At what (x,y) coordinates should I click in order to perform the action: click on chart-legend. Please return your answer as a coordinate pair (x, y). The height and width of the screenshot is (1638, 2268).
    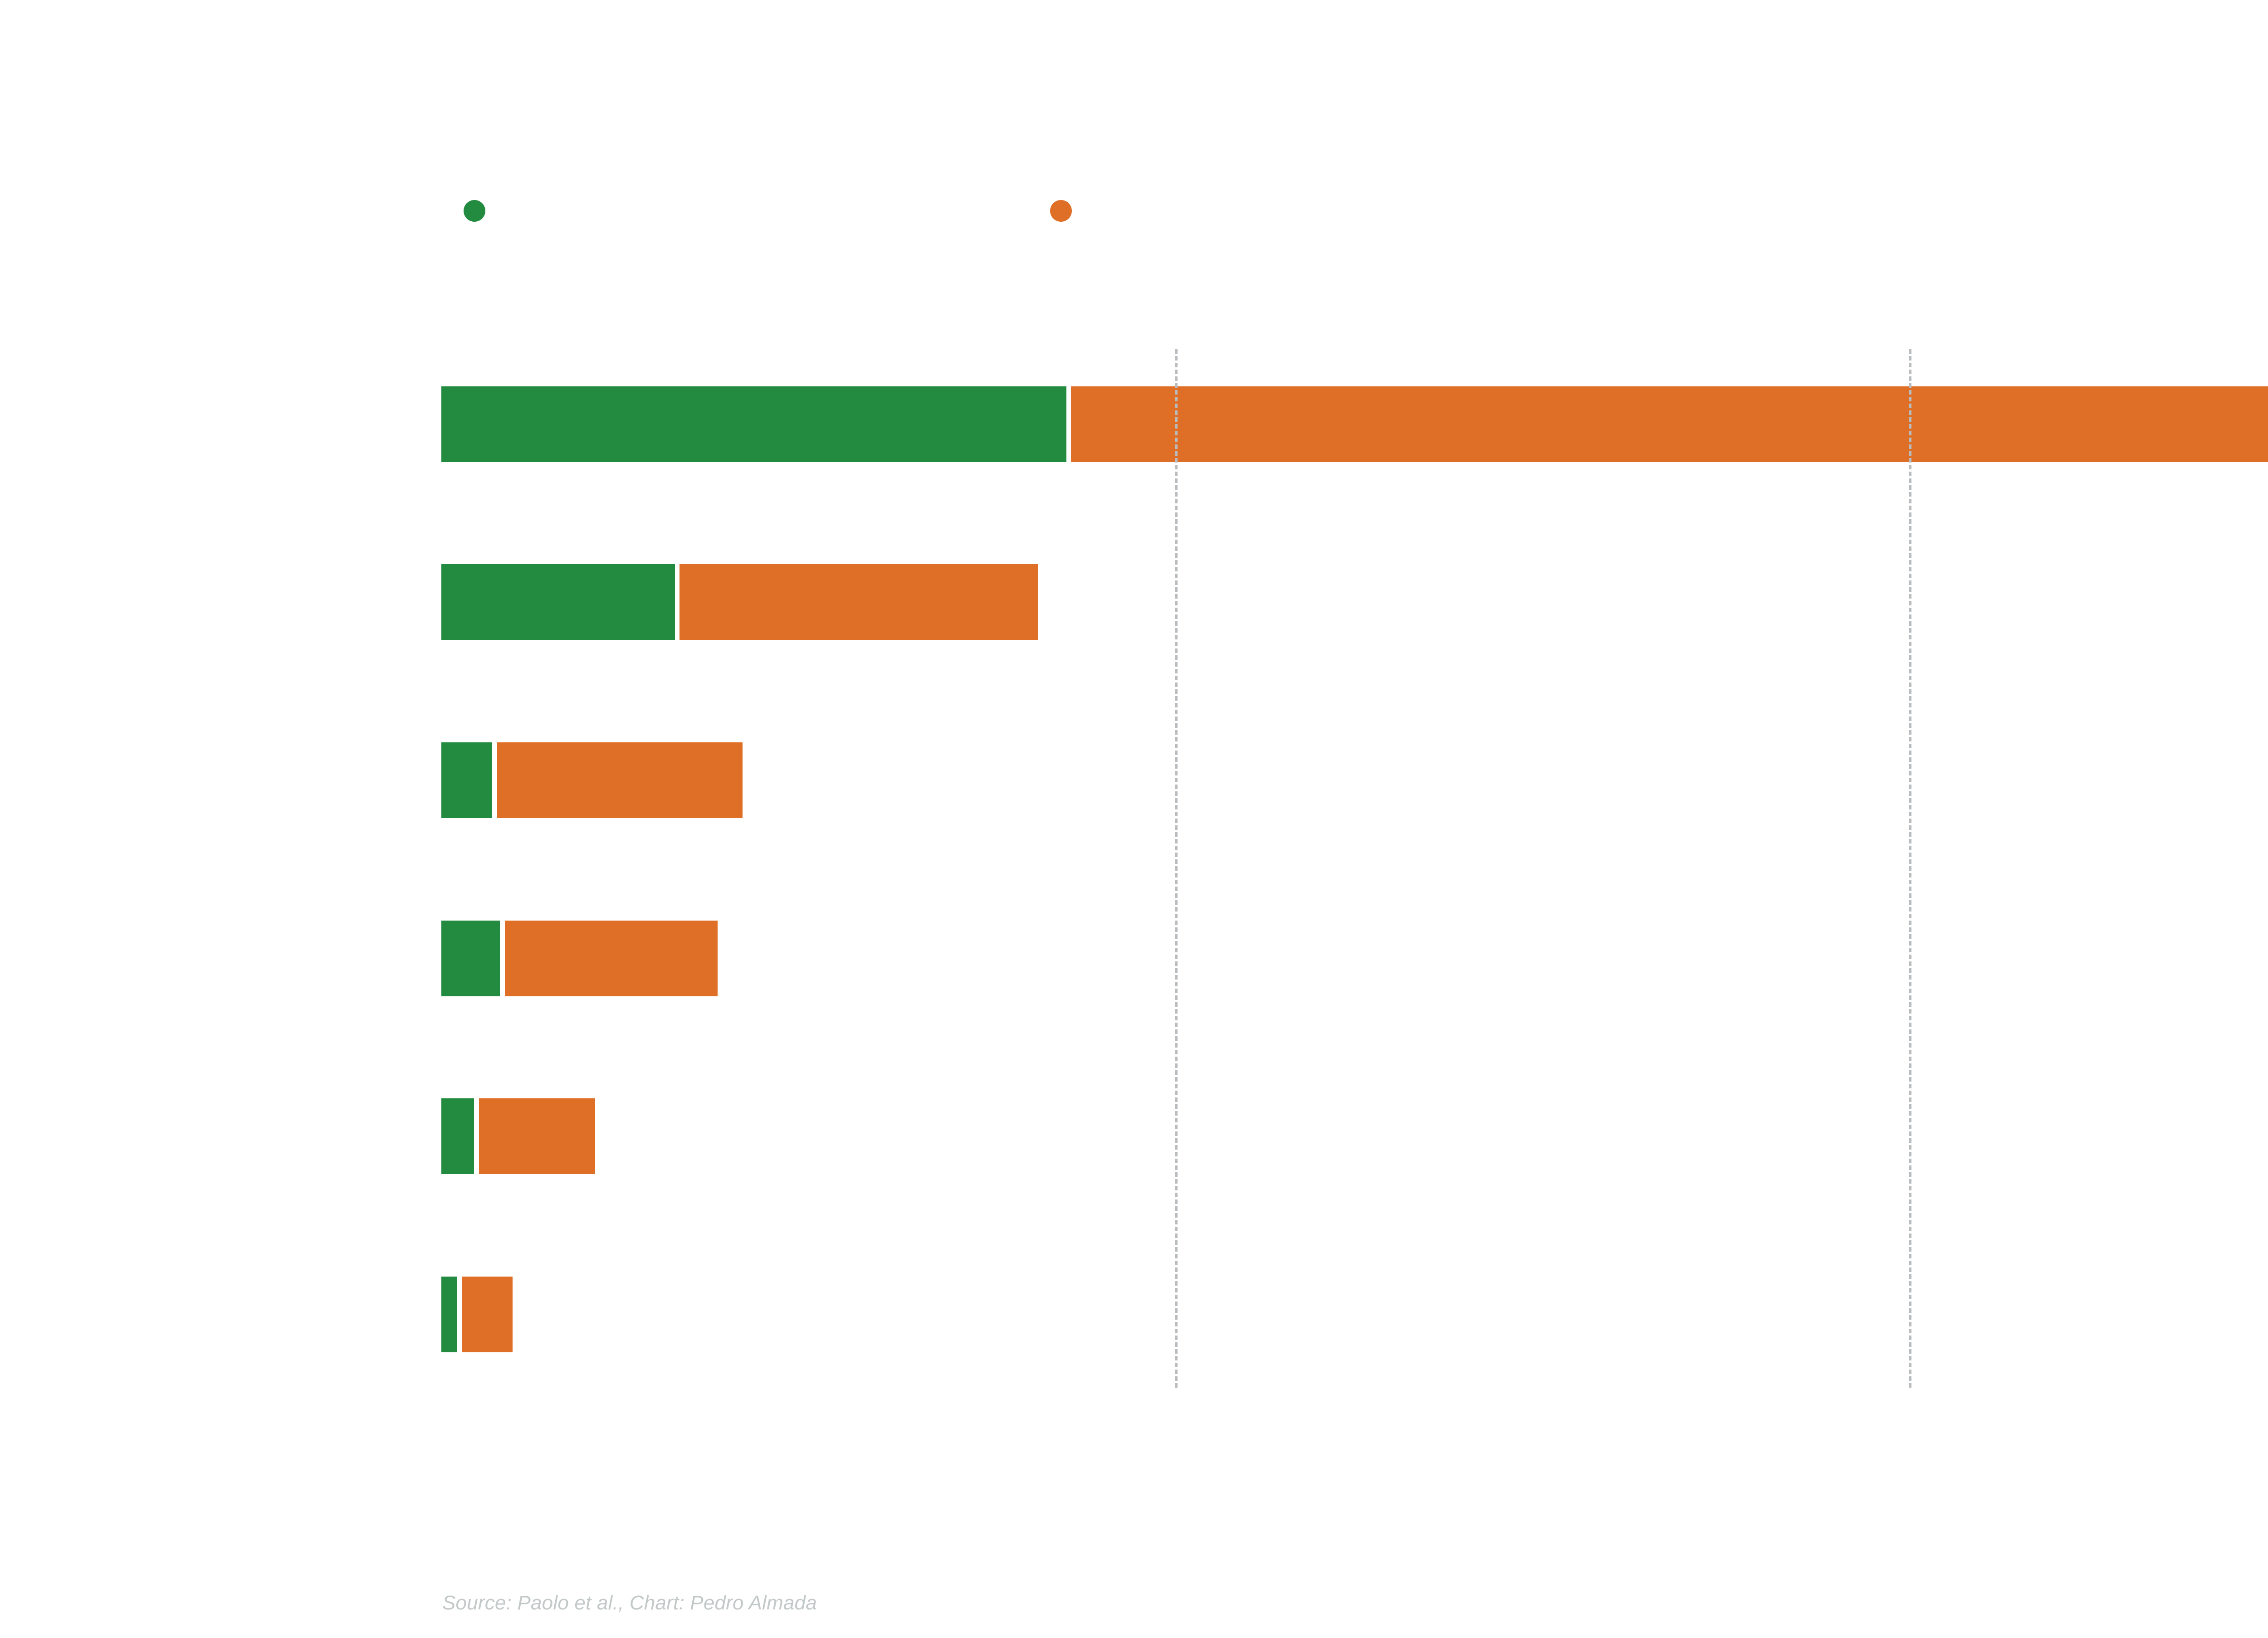
    Looking at the image, I should click on (1354, 211).